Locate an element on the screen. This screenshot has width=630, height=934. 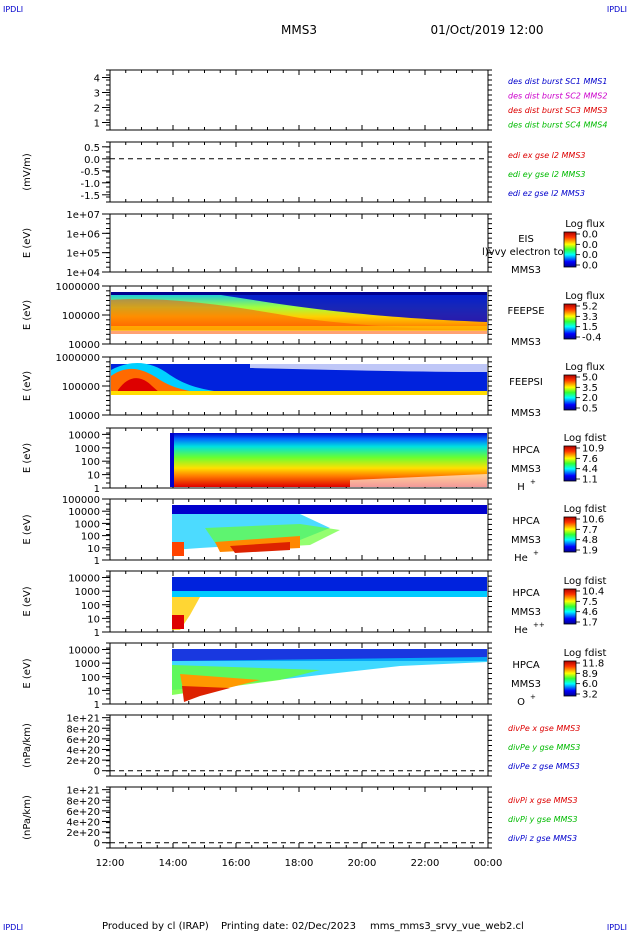
y-tick-label: 1e+07 is located at coordinates (83, 215).